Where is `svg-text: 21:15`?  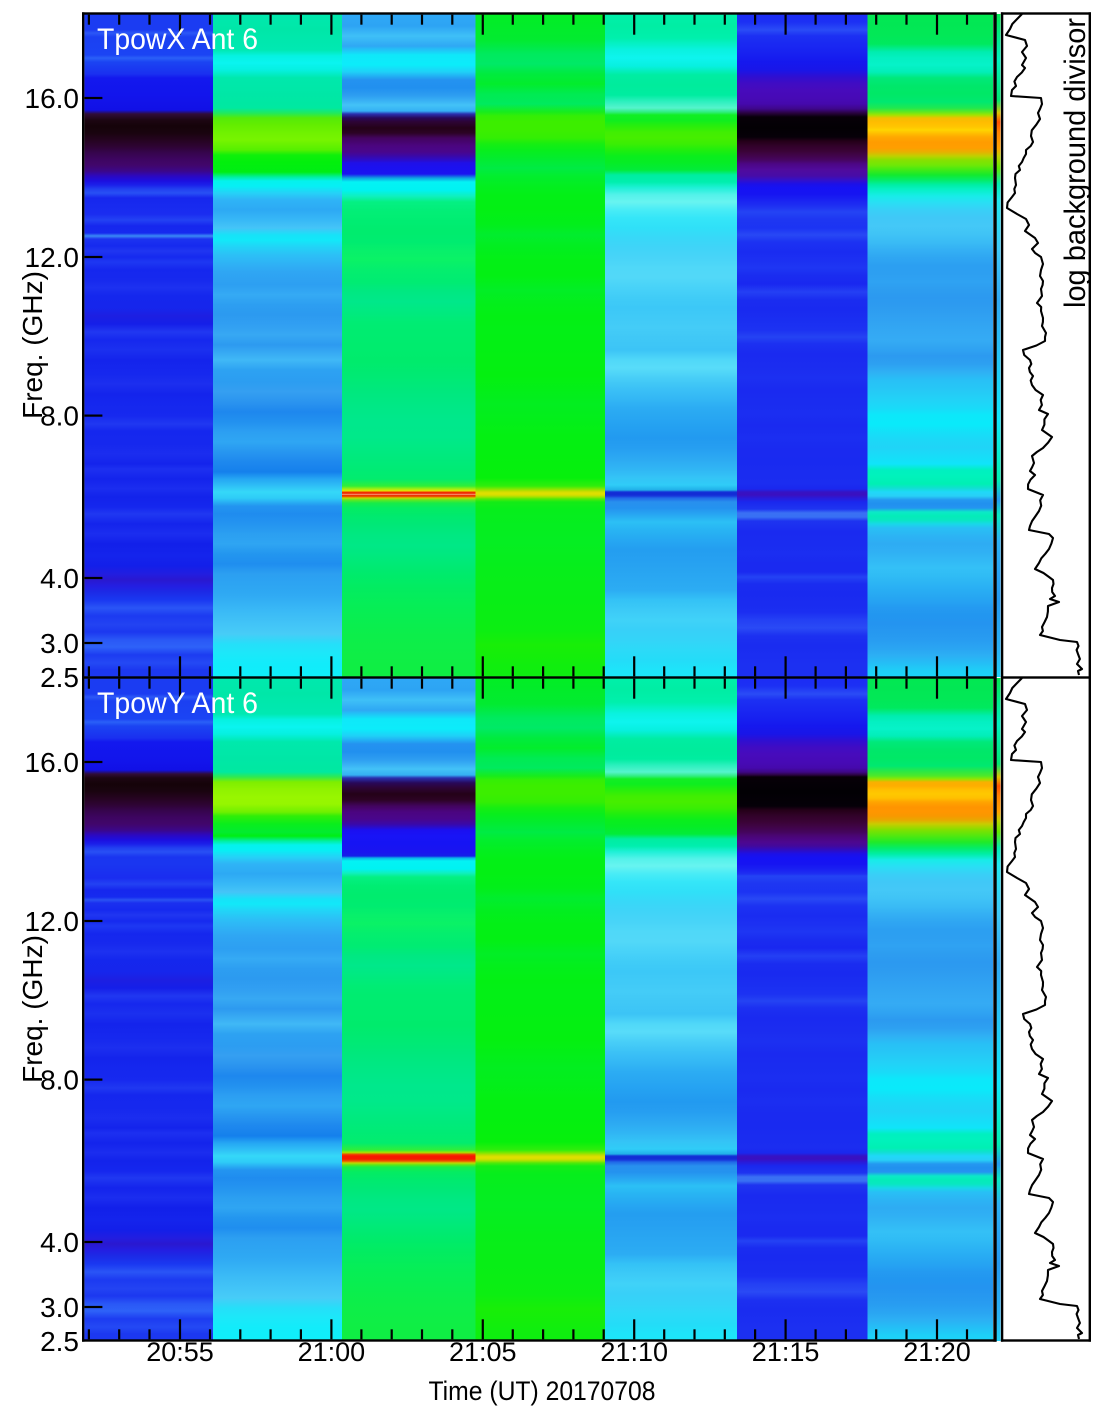
svg-text: 21:15 is located at coordinates (786, 1352).